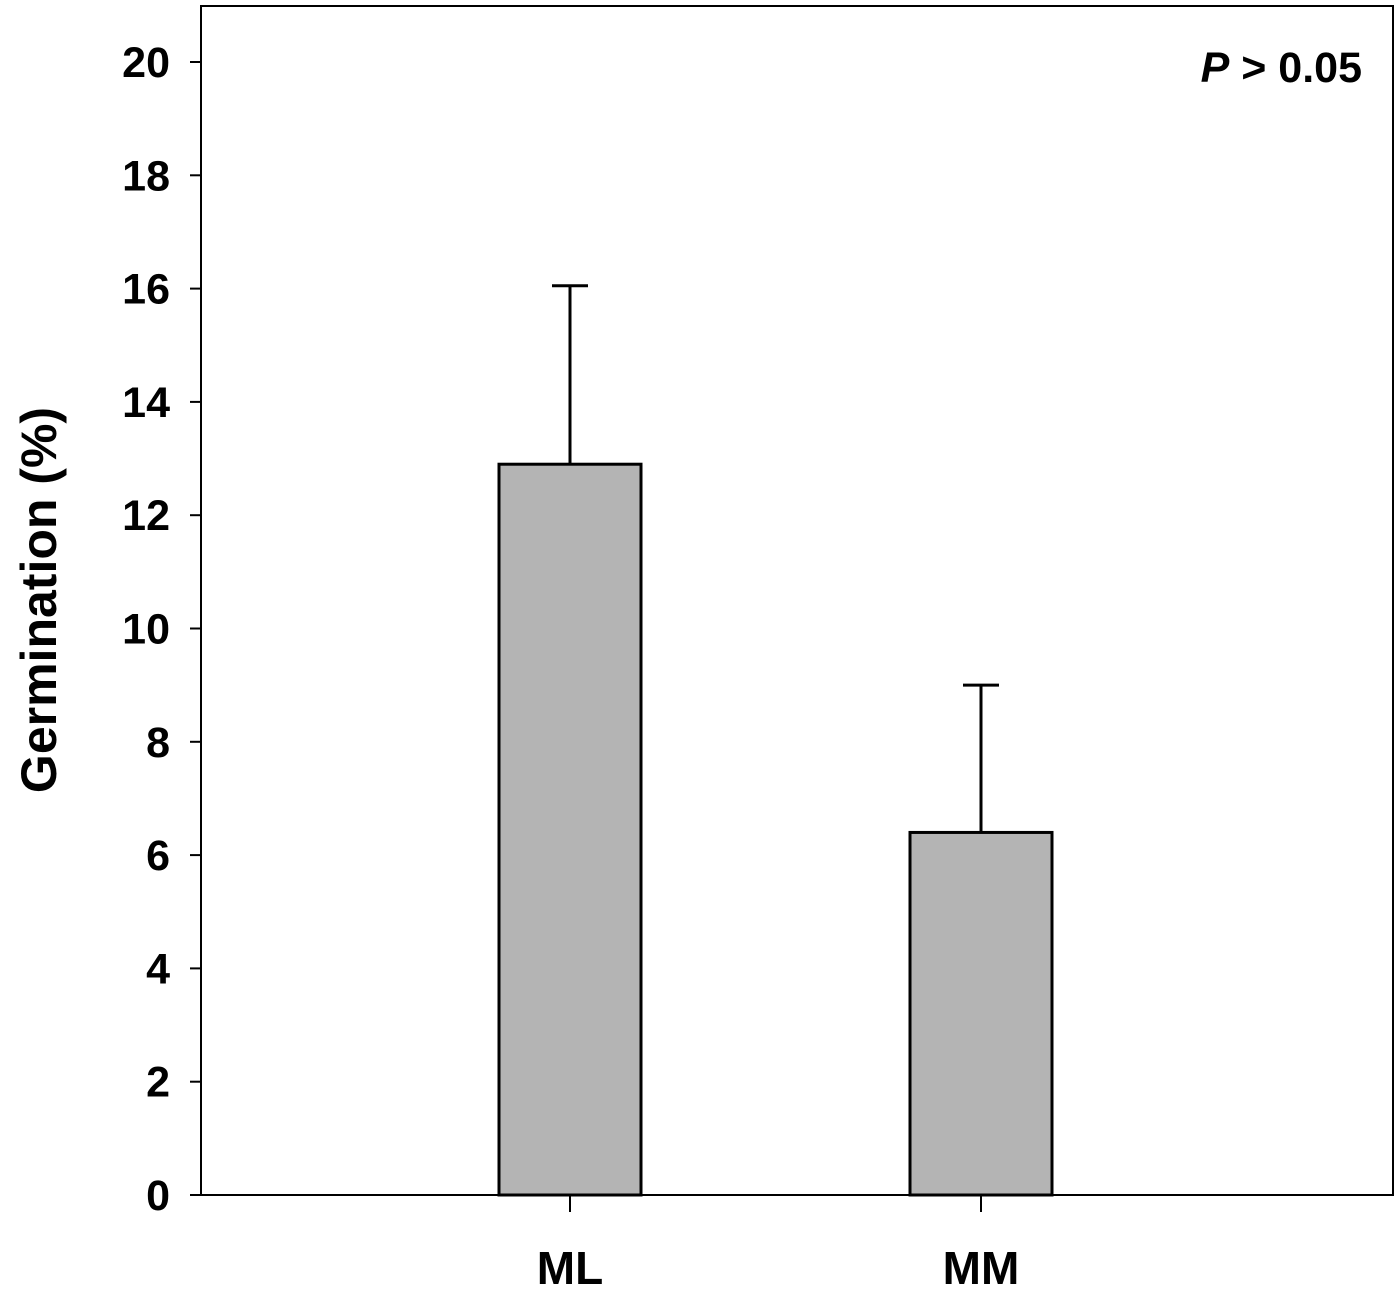 The width and height of the screenshot is (1400, 1297). Describe the element at coordinates (778, 1244) in the screenshot. I see `x-axis: ML MM` at that location.